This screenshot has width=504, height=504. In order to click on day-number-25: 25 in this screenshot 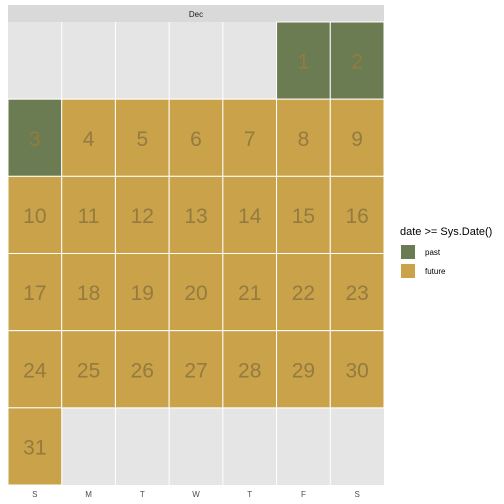, I will do `click(88, 370)`.